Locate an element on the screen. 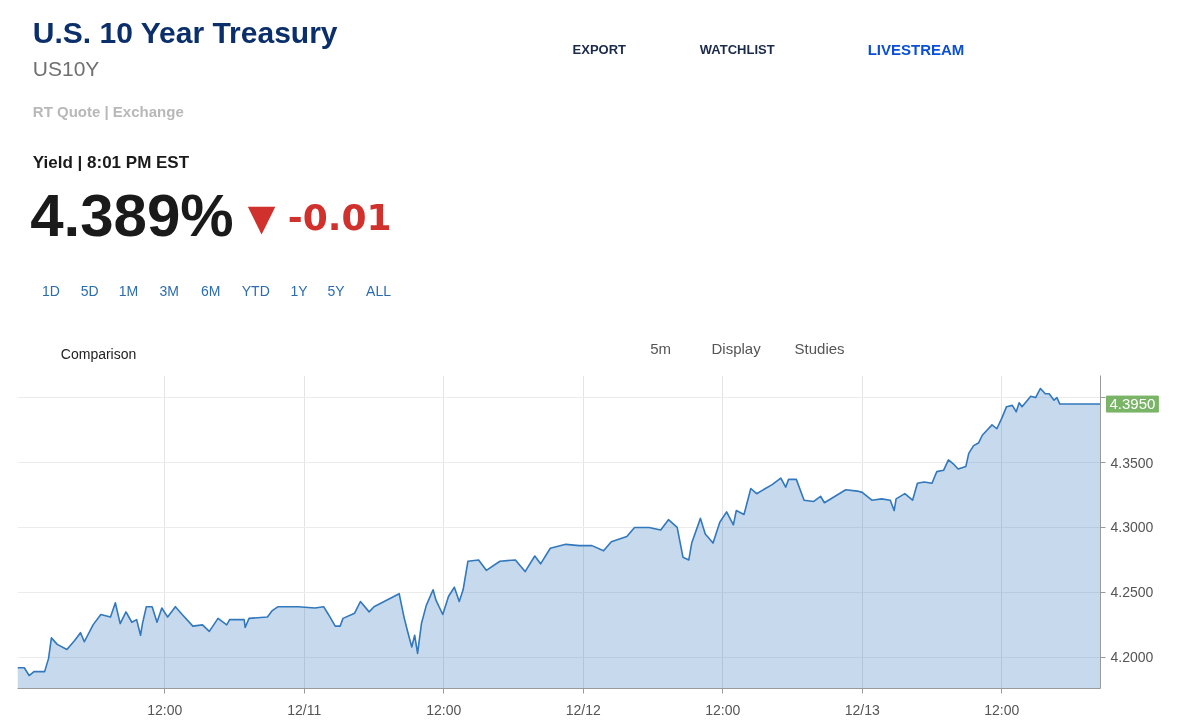 This screenshot has height=726, width=1200. text: 6M is located at coordinates (210, 290).